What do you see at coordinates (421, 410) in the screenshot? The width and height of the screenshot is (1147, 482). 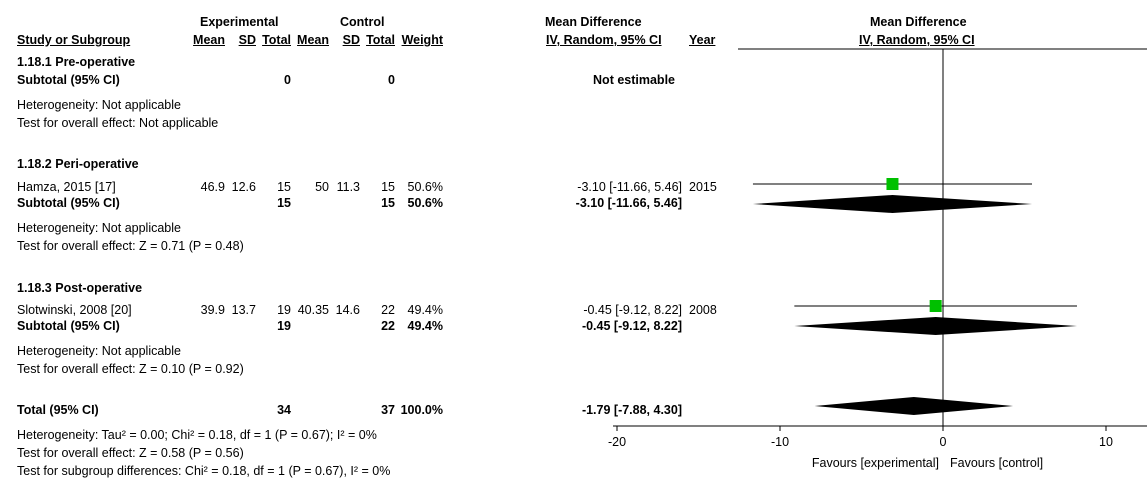 I see `total-weight: 100.0%` at bounding box center [421, 410].